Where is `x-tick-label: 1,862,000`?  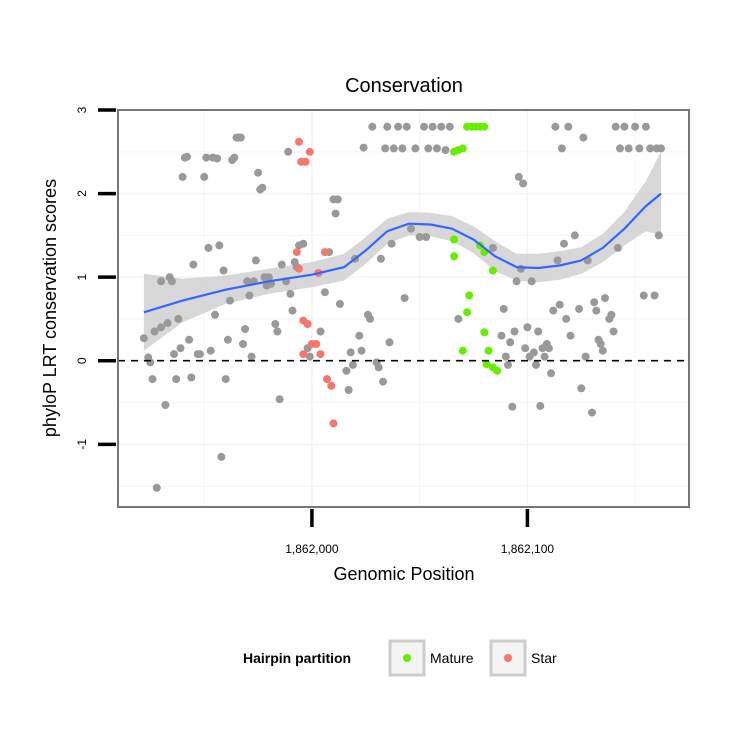
x-tick-label: 1,862,000 is located at coordinates (312, 549).